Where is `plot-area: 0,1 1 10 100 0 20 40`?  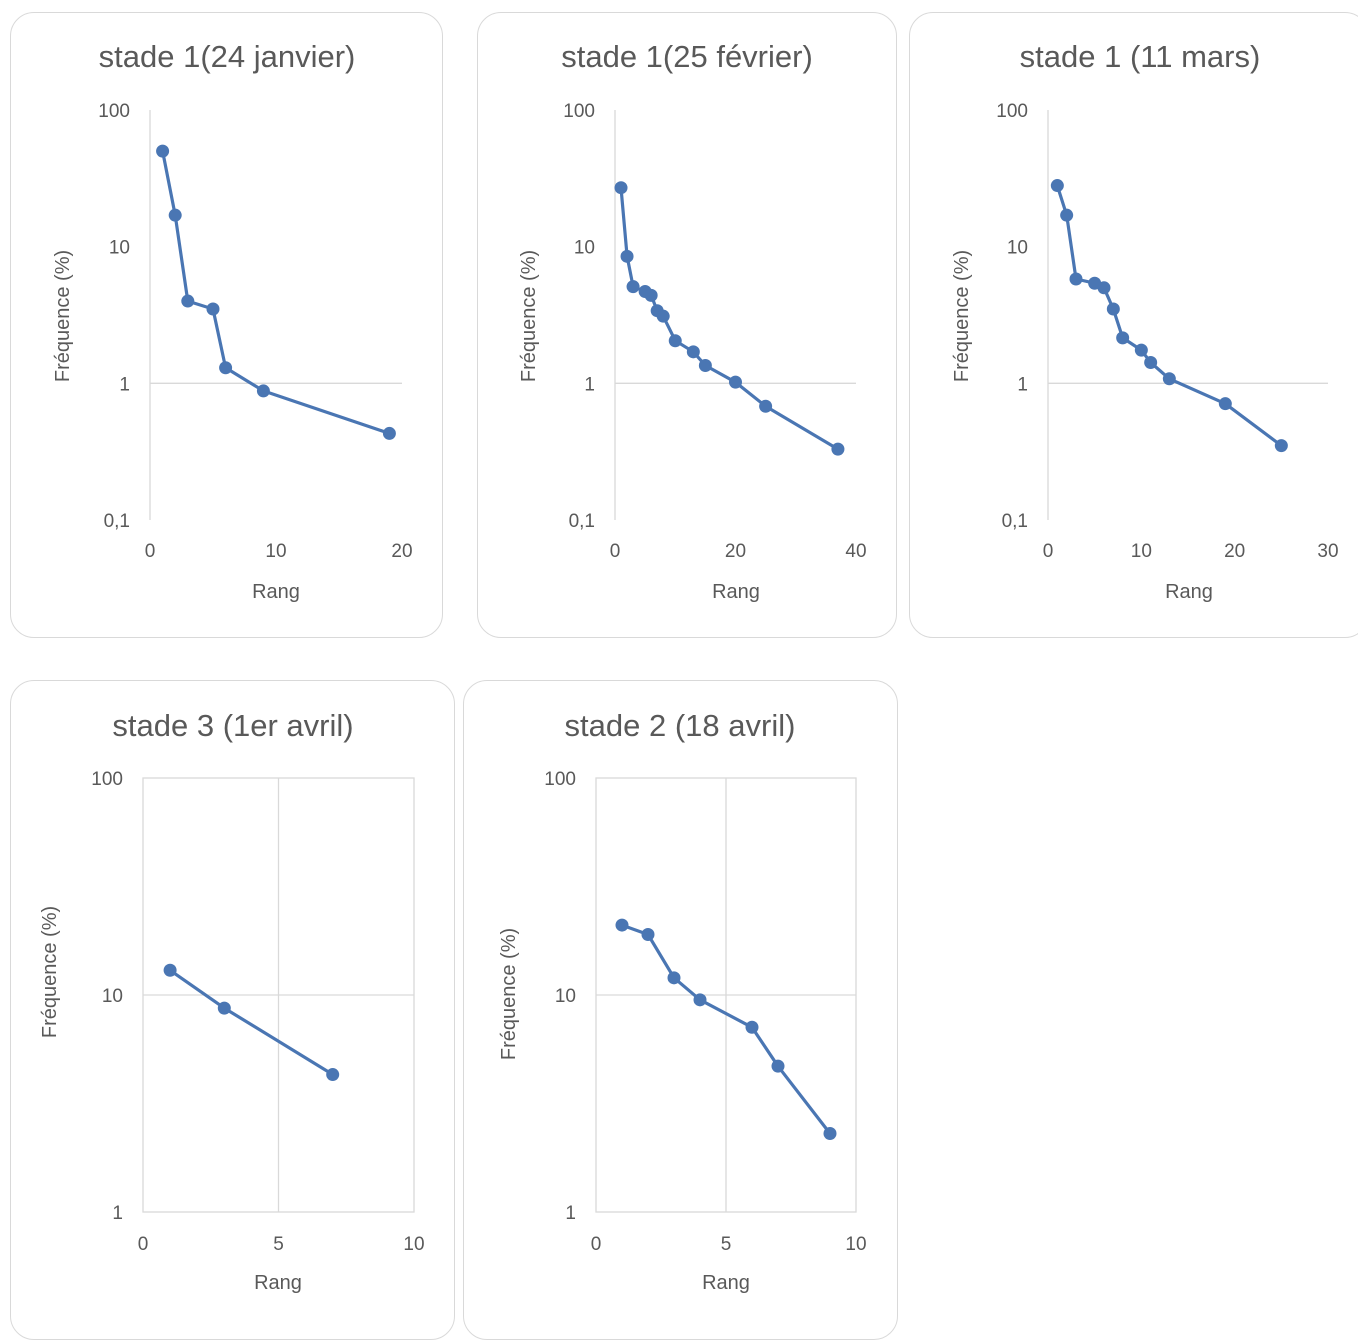
plot-area: 0,1 1 10 100 0 20 40 is located at coordinates (714, 331).